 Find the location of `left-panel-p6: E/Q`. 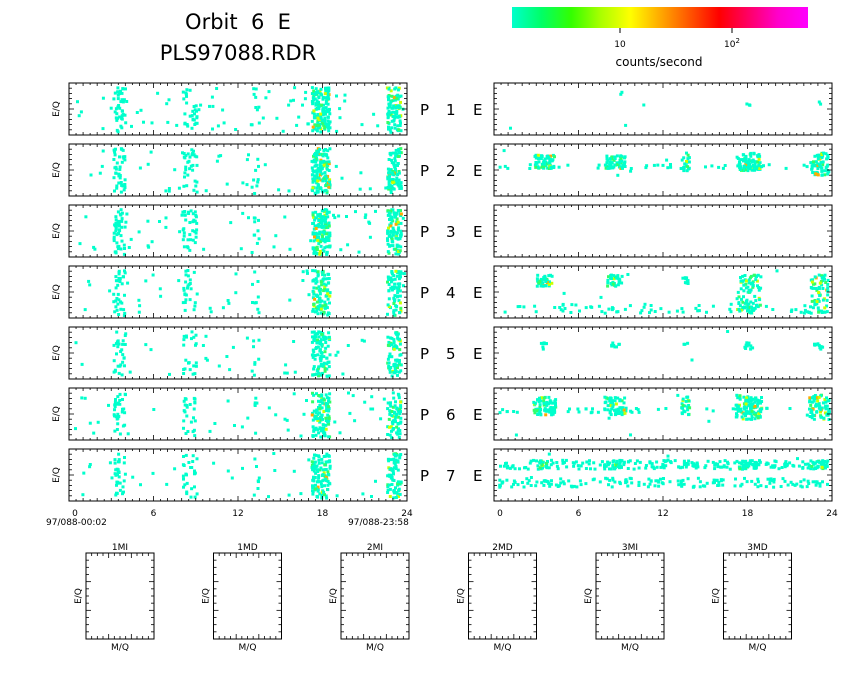

left-panel-p6: E/Q is located at coordinates (230, 414).